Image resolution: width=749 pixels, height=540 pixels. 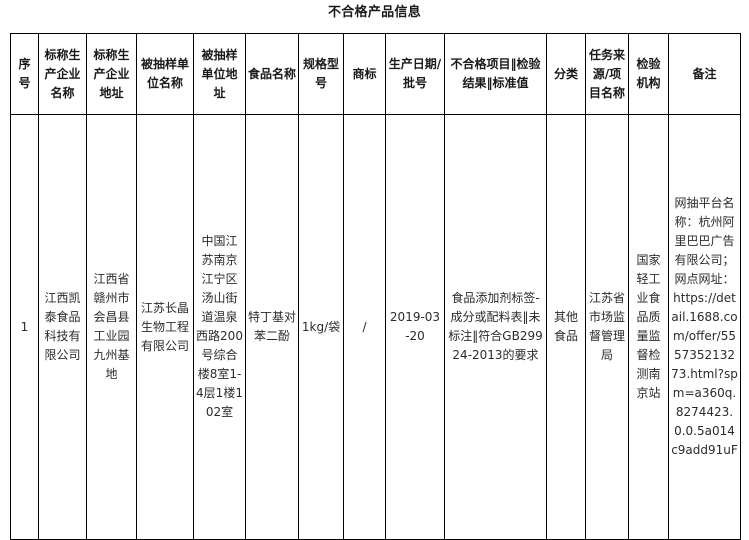 What do you see at coordinates (415, 74) in the screenshot?
I see `column-header-production-date: 生产日期/批号` at bounding box center [415, 74].